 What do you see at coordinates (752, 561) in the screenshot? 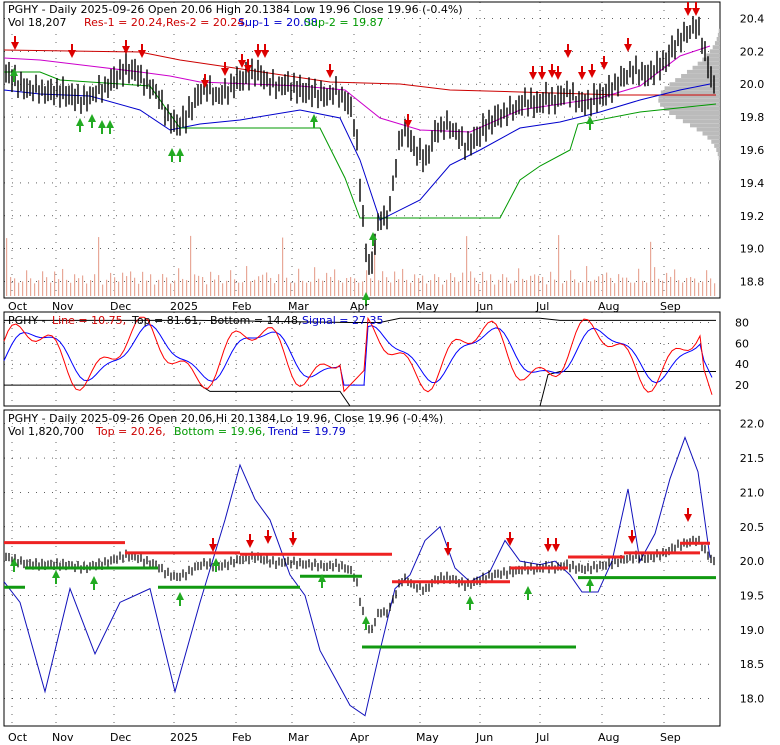
I see `cycle-y-tick: 20.0` at bounding box center [752, 561].